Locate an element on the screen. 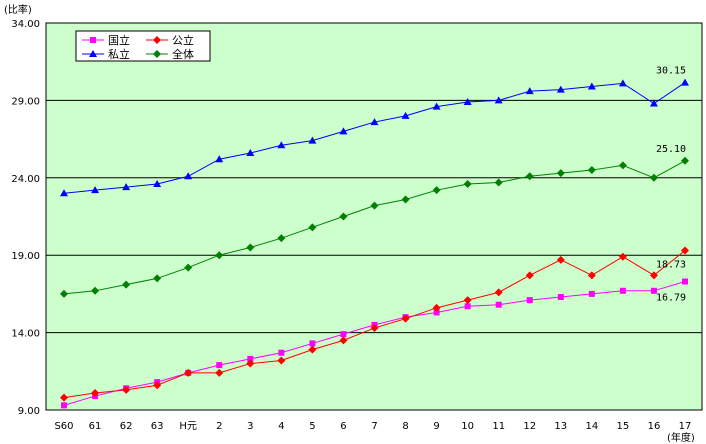 The height and width of the screenshot is (444, 706). x-tick-label: 5 is located at coordinates (312, 426).